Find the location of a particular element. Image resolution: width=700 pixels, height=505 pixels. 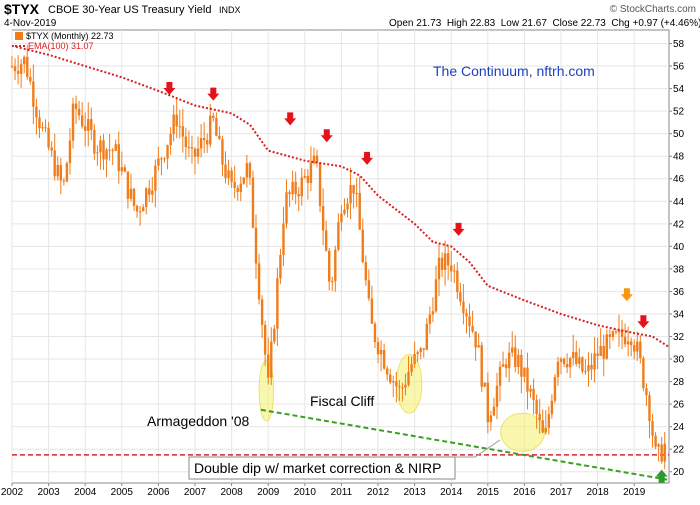

fiscal-cliff-label: Fiscal Cliff is located at coordinates (342, 401).